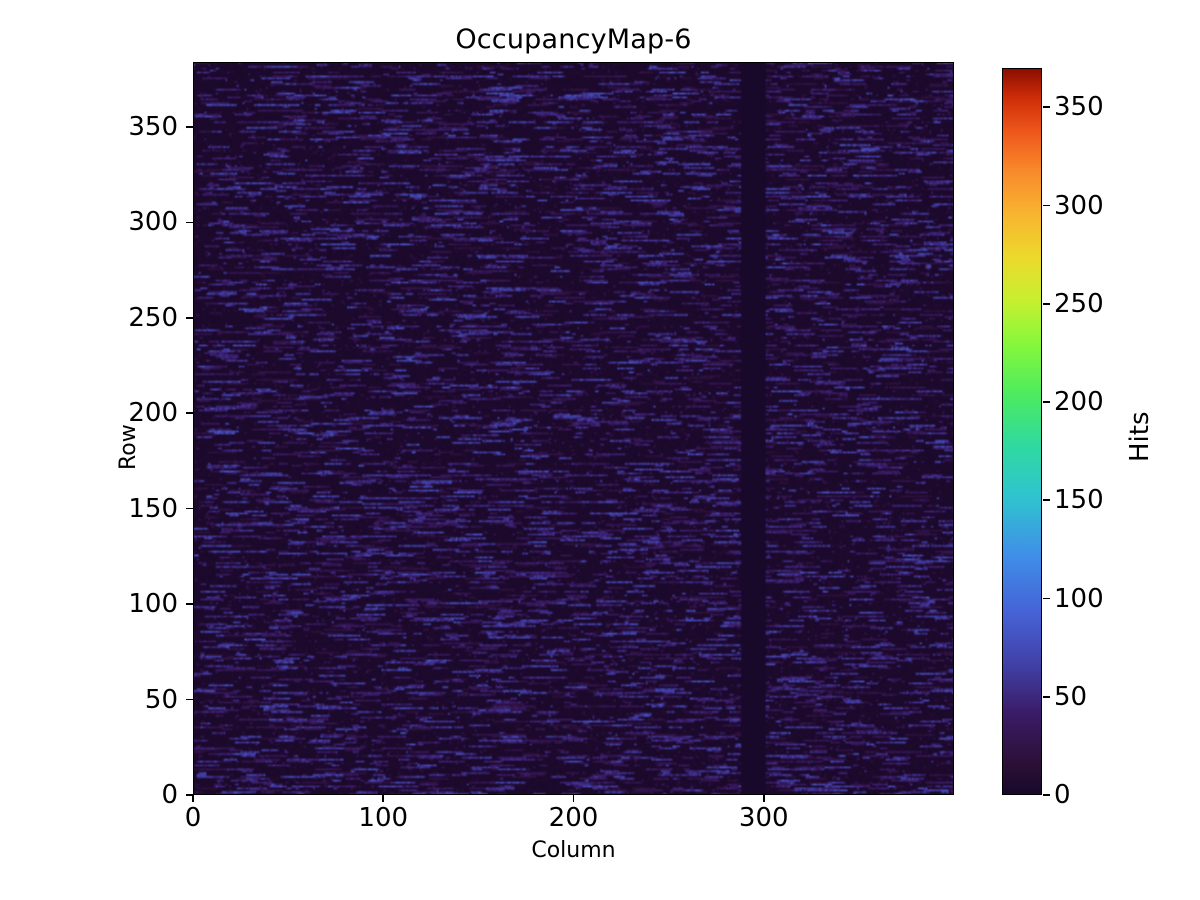 The image size is (1200, 900). Describe the element at coordinates (763, 818) in the screenshot. I see `x-tick-label: 300` at that location.